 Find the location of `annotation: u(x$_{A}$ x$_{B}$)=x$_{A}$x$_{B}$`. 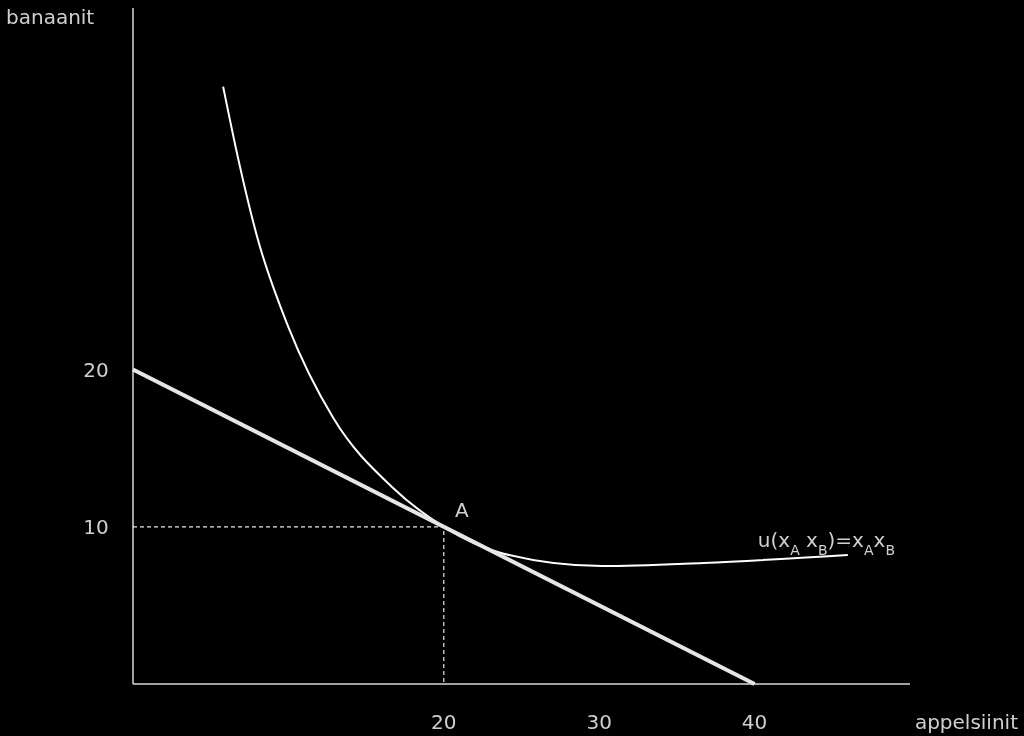

annotation: u(x$_{A}$ x$_{B}$)=x$_{A}$x$_{B}$ is located at coordinates (826, 543).